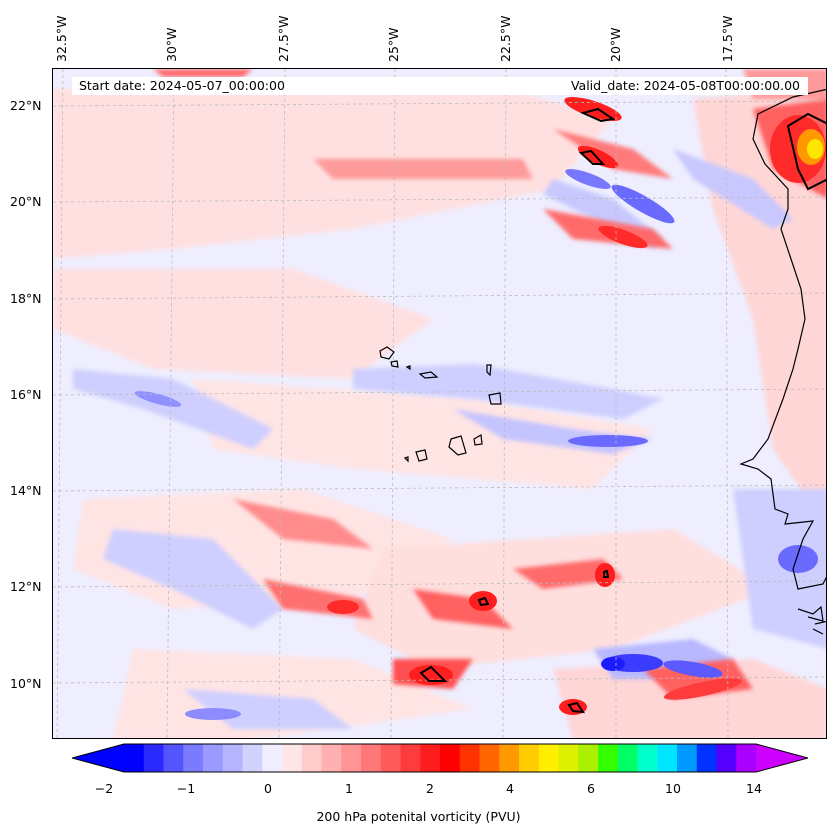 This screenshot has height=836, width=837. I want to click on lon-label: 22.5°W, so click(505, 38).